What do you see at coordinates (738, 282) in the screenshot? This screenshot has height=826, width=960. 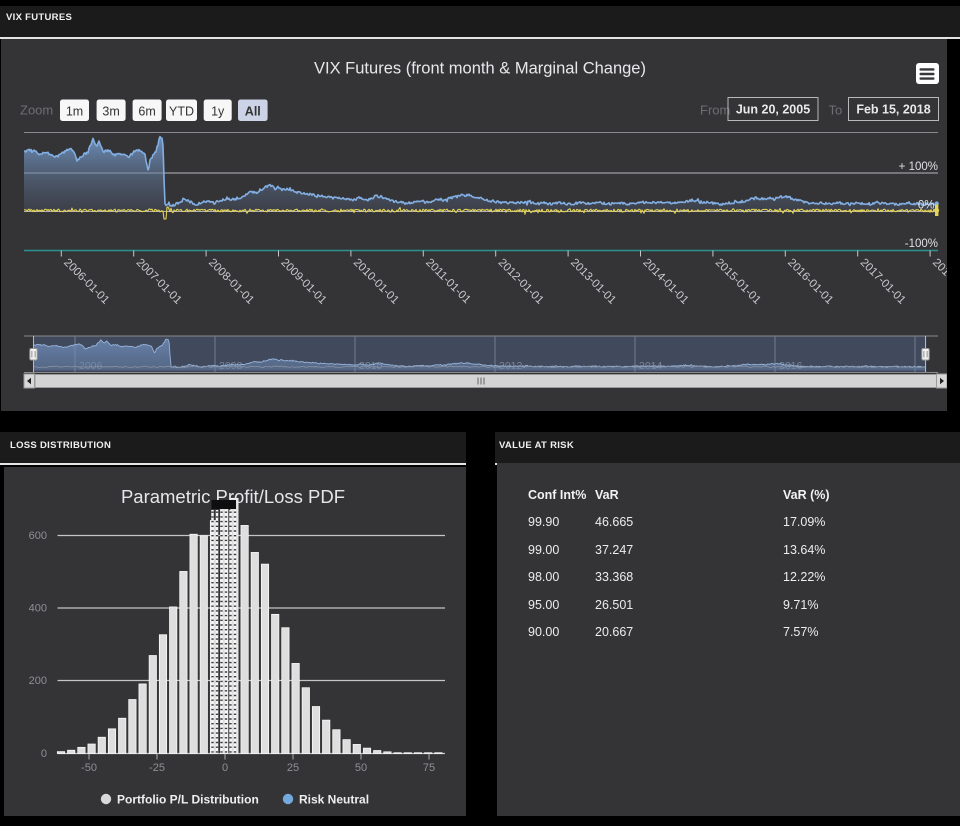 I see `svg-text: 2015-01-01` at bounding box center [738, 282].